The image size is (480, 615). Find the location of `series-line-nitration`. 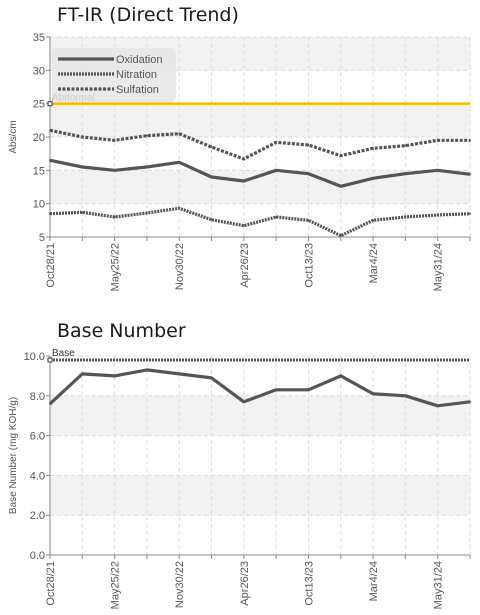

series-line-nitration is located at coordinates (260, 222).